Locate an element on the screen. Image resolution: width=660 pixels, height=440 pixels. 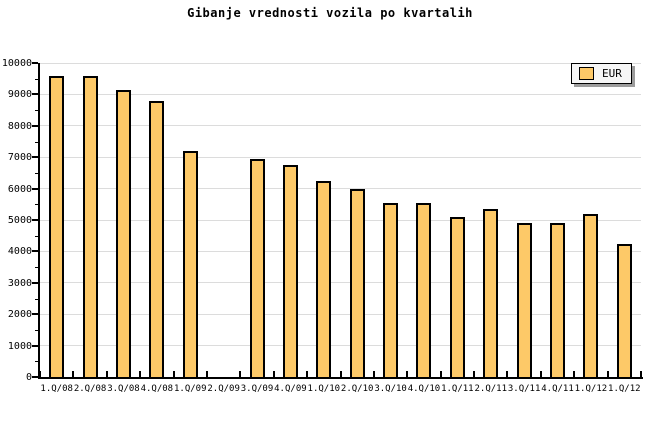
x-tick-label: 1.Q/08 is located at coordinates (56, 389).